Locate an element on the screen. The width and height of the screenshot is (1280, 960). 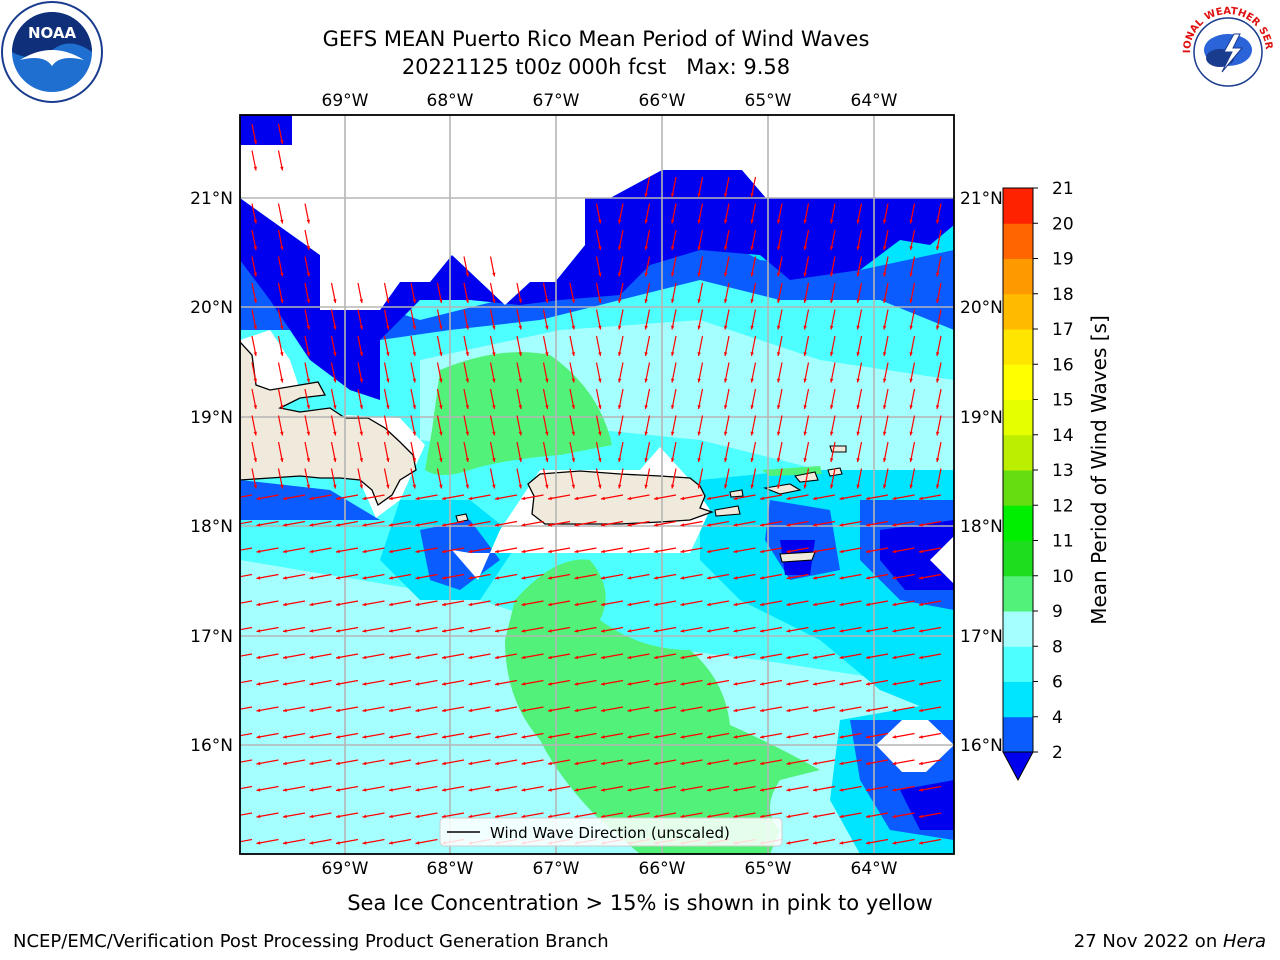
lon-ticks-top: 69°W 68°W 67°W 66°W 65°W 64°W is located at coordinates (610, 101).